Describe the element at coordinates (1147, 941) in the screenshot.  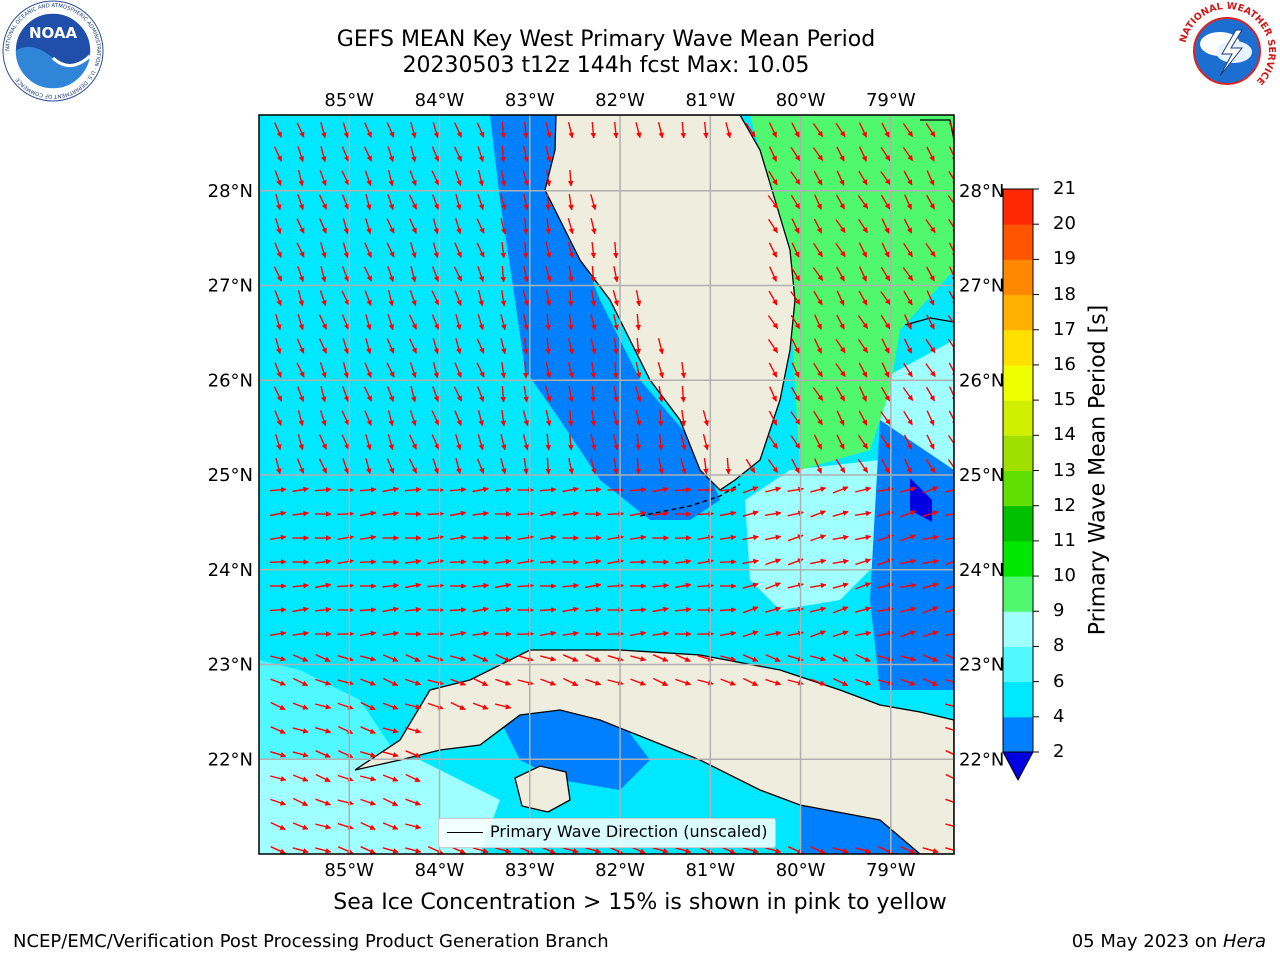
I see `footer-date-text: 05 May 2023 on` at that location.